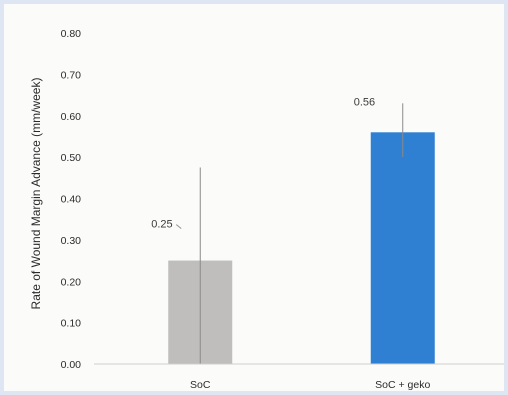 The height and width of the screenshot is (395, 508). What do you see at coordinates (263, 163) in the screenshot?
I see `data-labels: 0.25 0.56` at bounding box center [263, 163].